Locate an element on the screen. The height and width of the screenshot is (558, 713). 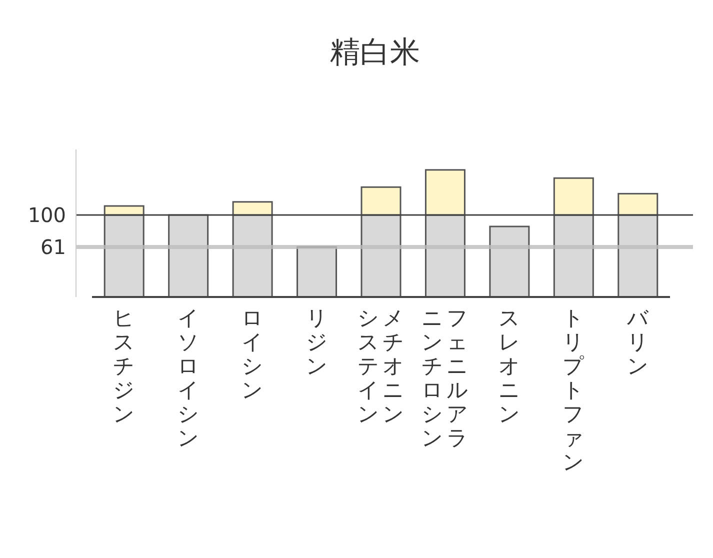
y-tick-label: 100 is located at coordinates (47, 215).